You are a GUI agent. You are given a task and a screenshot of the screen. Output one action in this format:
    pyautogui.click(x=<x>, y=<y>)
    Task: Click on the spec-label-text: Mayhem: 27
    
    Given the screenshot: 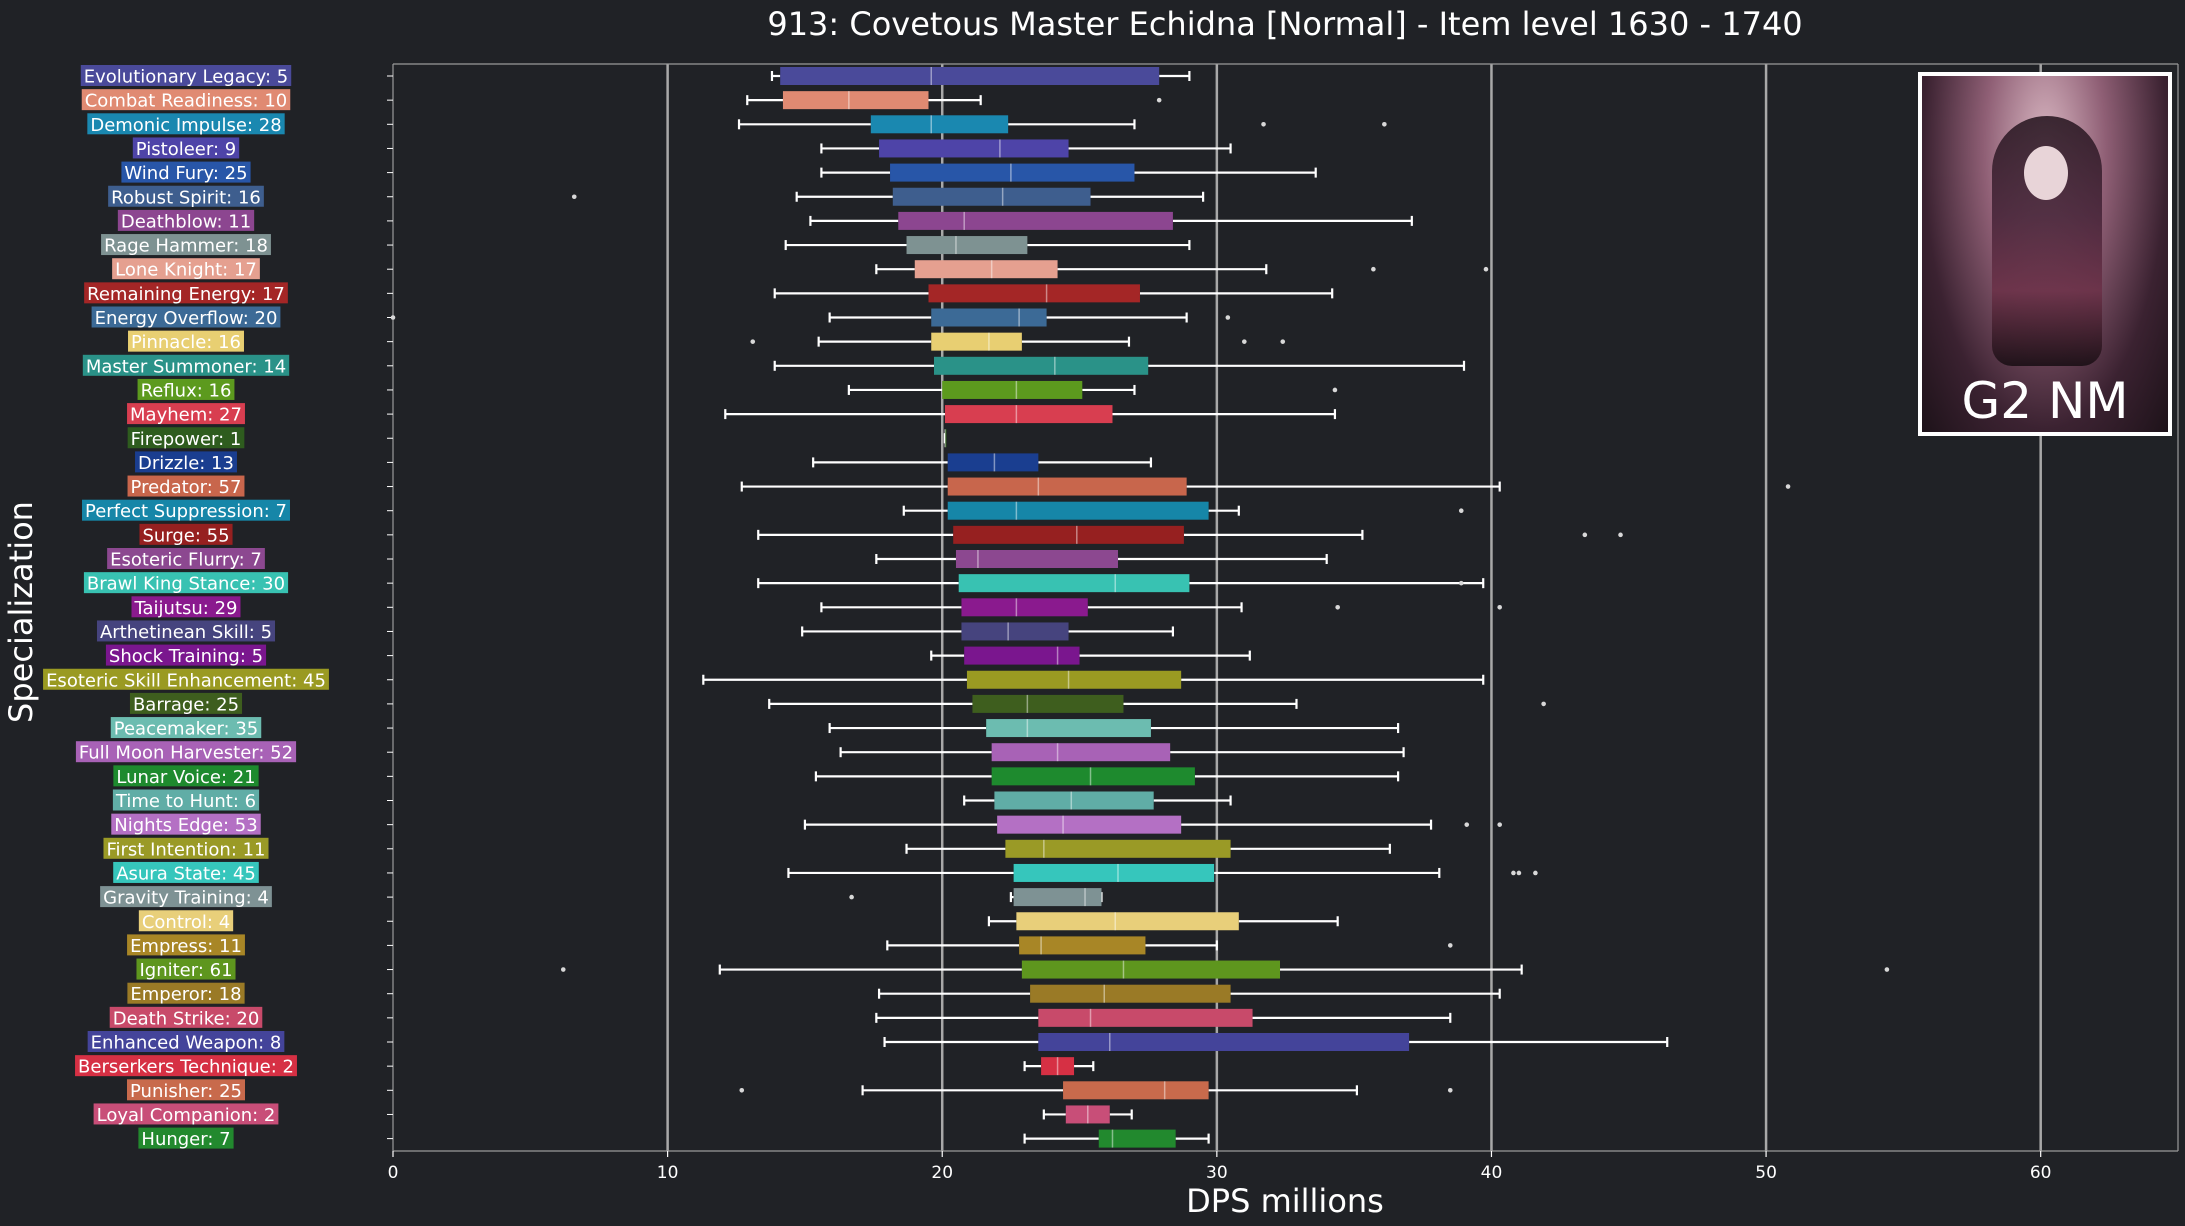 What is the action you would take?
    pyautogui.click(x=186, y=415)
    